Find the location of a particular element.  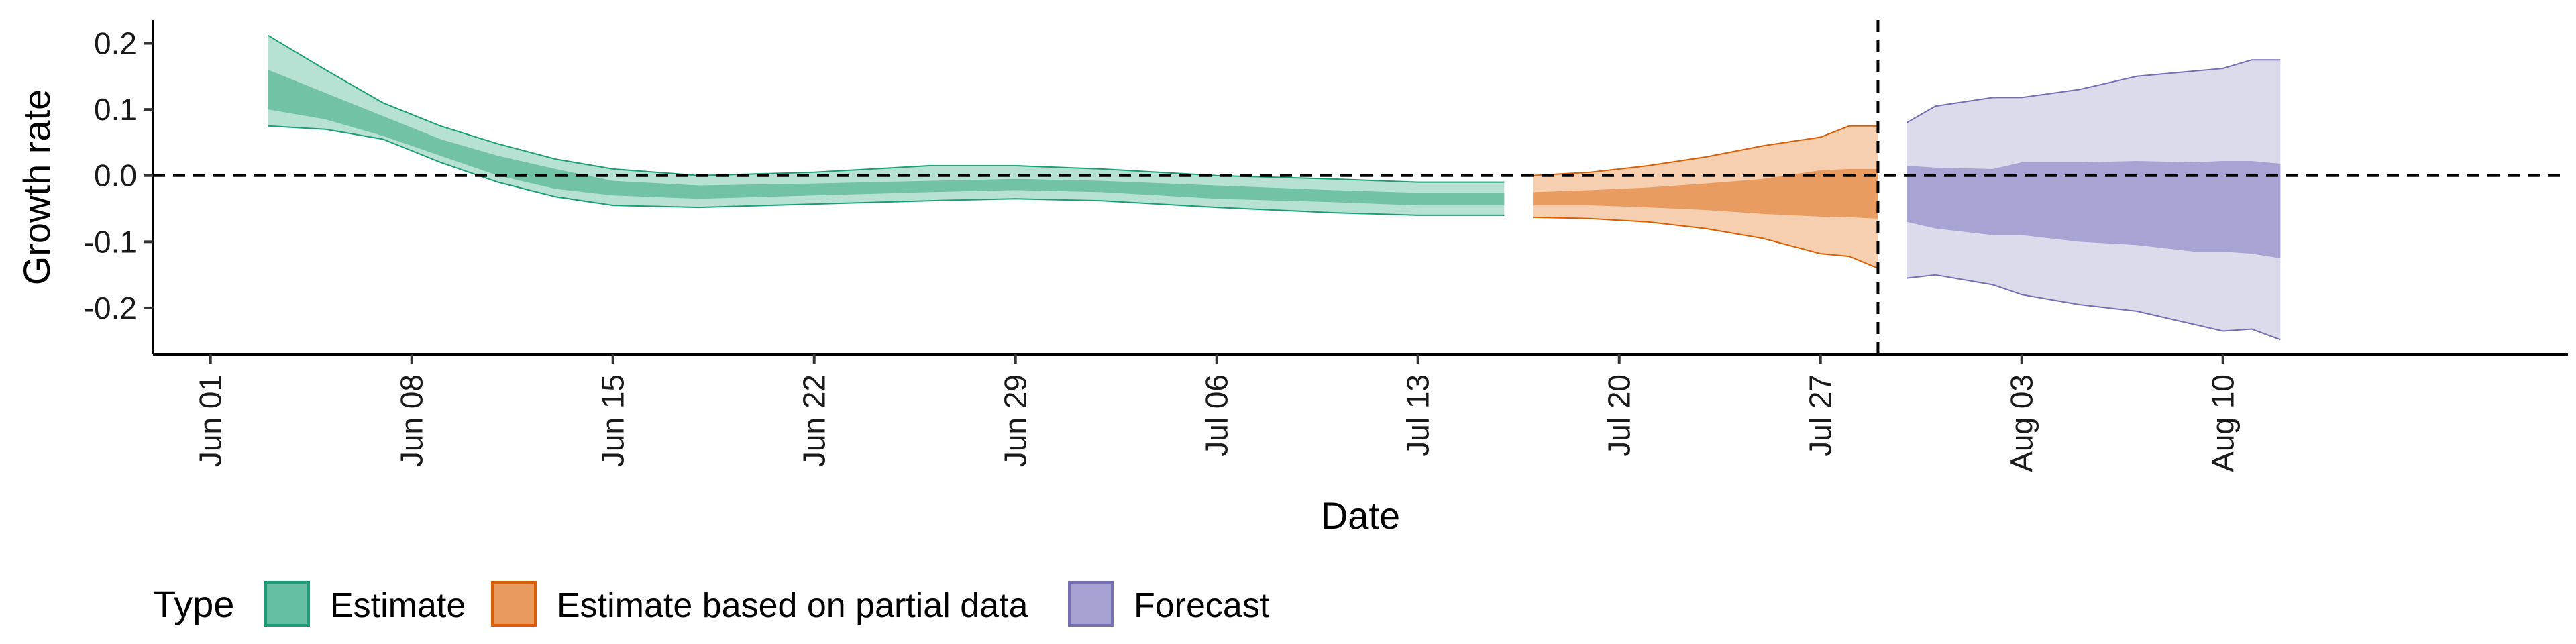

x-tick-label: Jun 29 is located at coordinates (1015, 420).